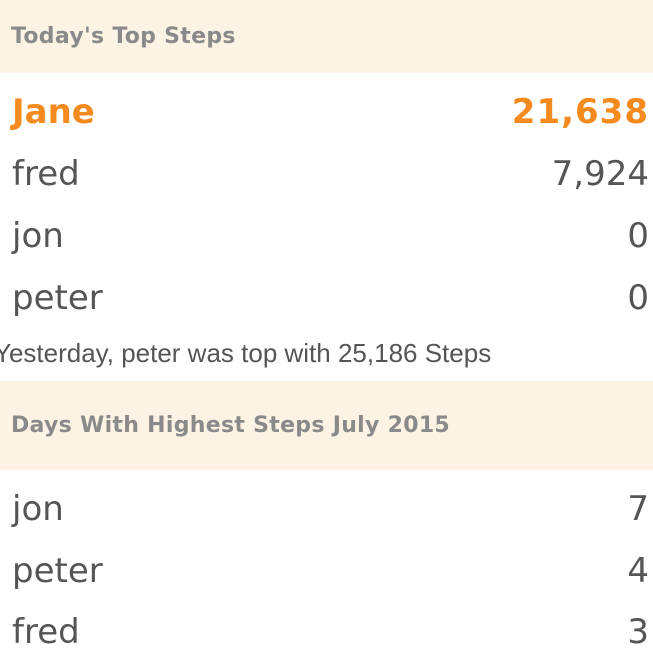 This screenshot has height=653, width=653. I want to click on monthly-row-days: 3, so click(638, 632).